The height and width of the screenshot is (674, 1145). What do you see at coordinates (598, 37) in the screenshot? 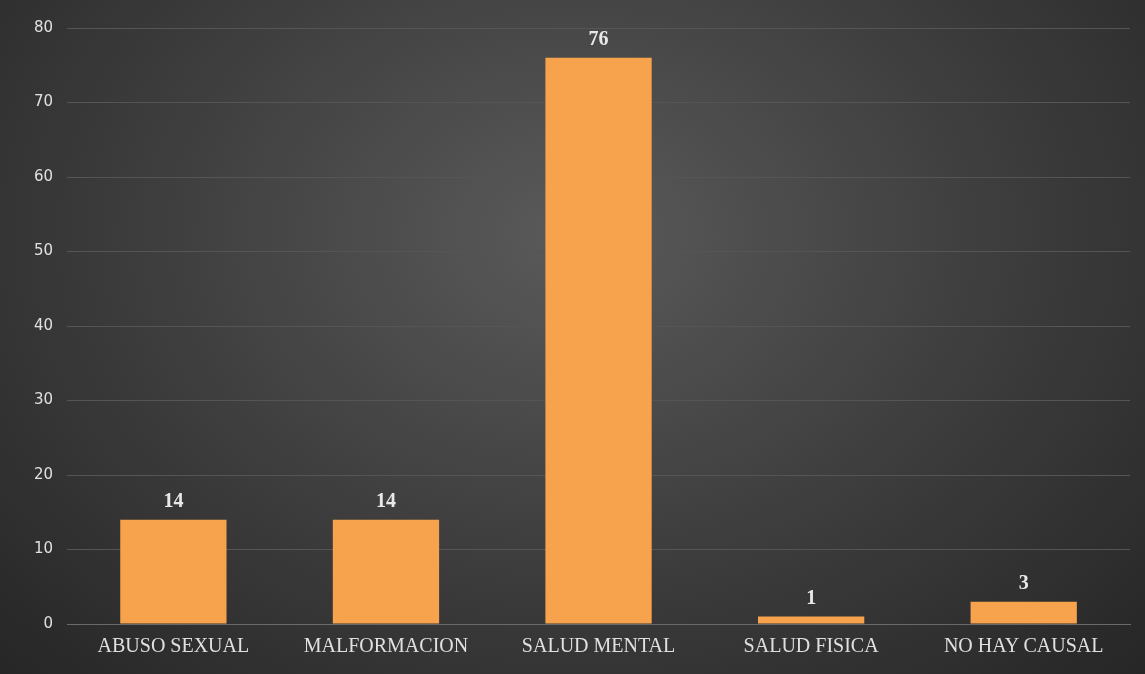
I see `data-label: 76` at bounding box center [598, 37].